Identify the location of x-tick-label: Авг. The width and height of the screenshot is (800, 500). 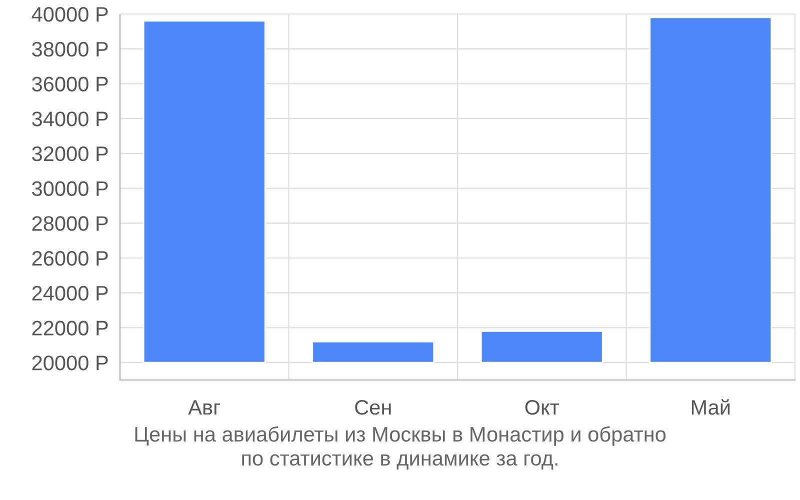
(204, 407).